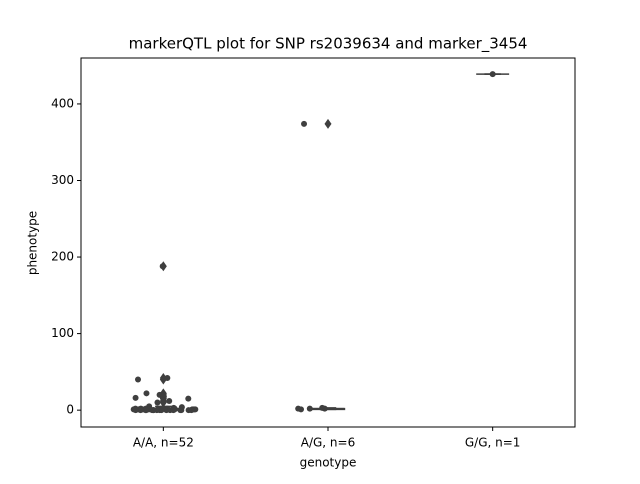  I want to click on y-axis-label: phenotype, so click(33, 243).